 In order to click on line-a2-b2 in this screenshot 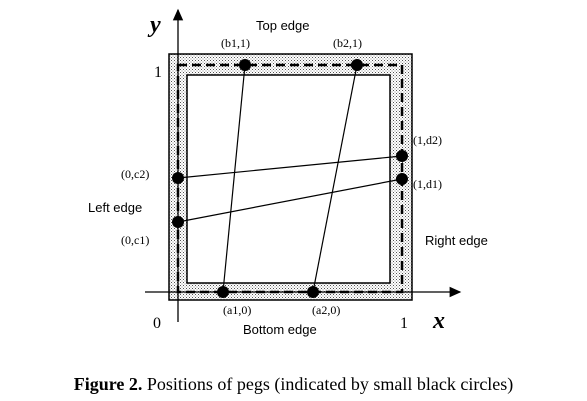, I will do `click(335, 178)`.